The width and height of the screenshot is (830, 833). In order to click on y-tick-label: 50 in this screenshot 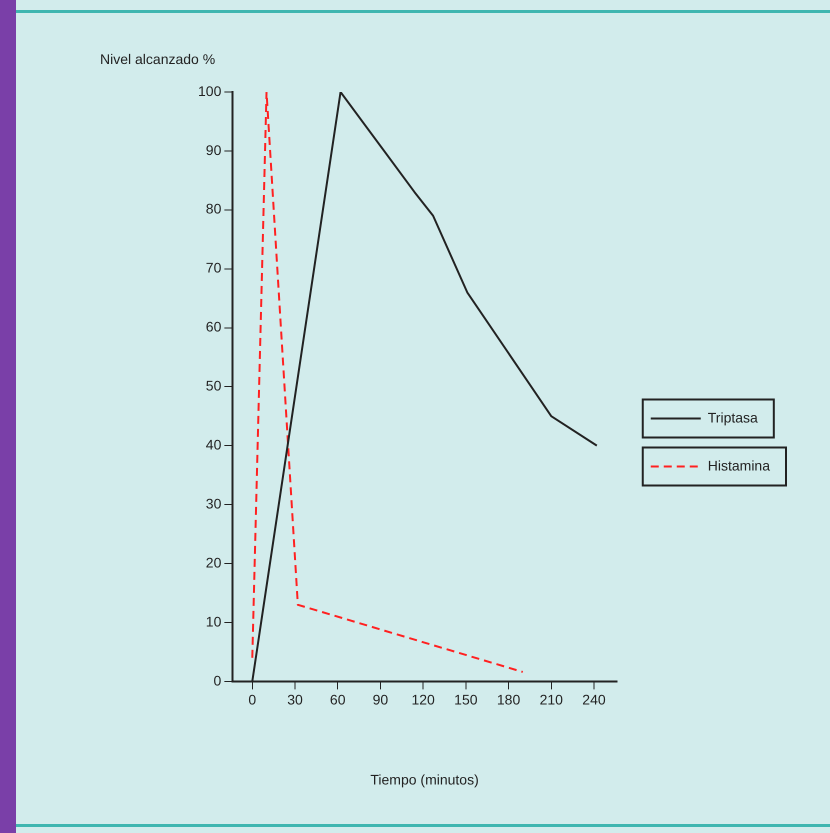, I will do `click(214, 386)`.